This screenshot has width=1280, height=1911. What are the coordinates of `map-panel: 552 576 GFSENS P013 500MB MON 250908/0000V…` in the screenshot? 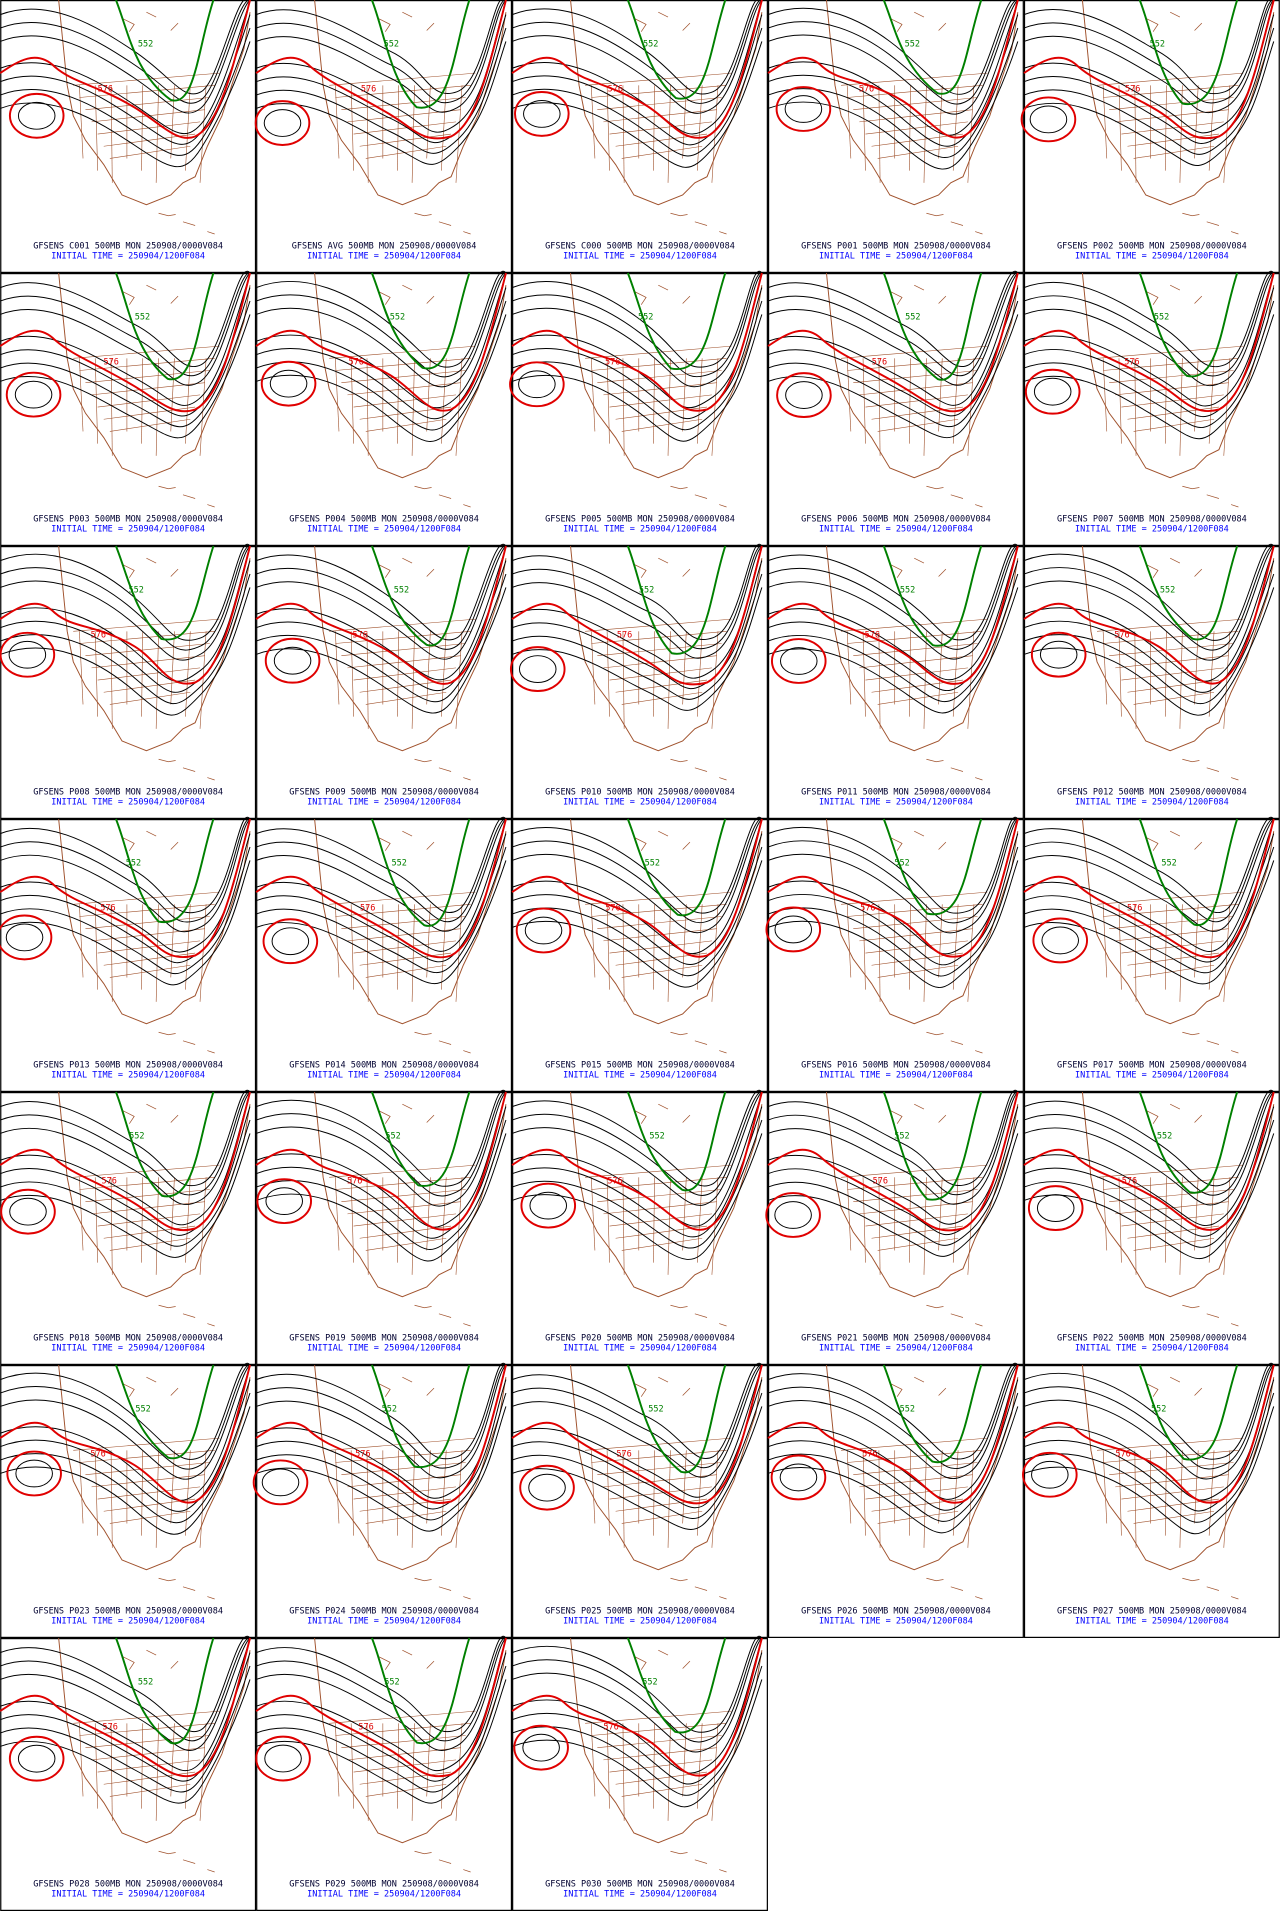 It's located at (128, 954).